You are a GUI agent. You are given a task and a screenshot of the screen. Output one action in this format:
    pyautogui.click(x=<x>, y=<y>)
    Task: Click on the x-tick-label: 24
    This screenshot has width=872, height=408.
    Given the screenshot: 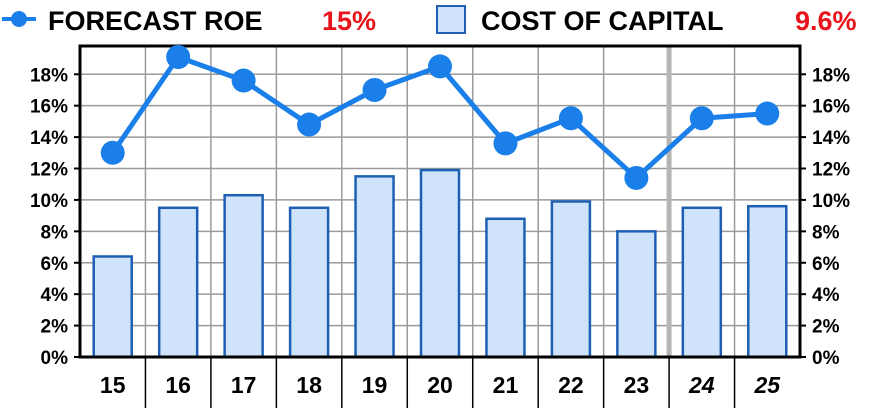 What is the action you would take?
    pyautogui.click(x=701, y=385)
    